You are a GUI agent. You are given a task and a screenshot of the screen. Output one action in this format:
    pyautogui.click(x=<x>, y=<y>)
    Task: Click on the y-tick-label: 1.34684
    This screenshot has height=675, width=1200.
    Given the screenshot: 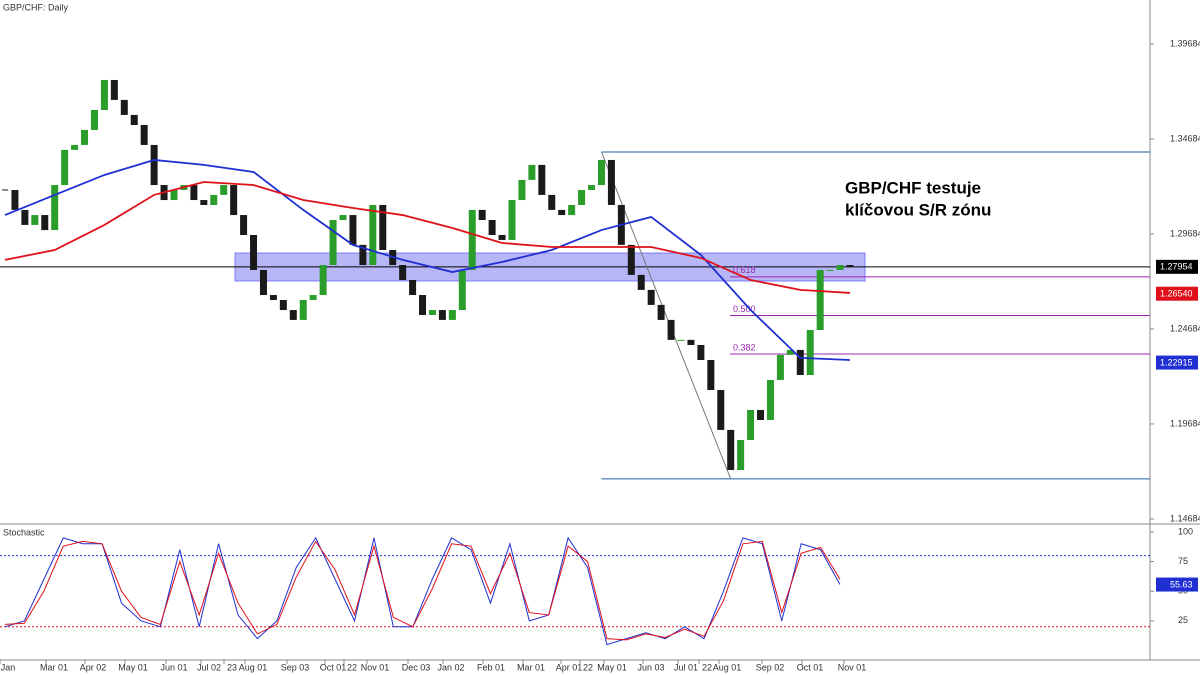 What is the action you would take?
    pyautogui.click(x=1185, y=138)
    